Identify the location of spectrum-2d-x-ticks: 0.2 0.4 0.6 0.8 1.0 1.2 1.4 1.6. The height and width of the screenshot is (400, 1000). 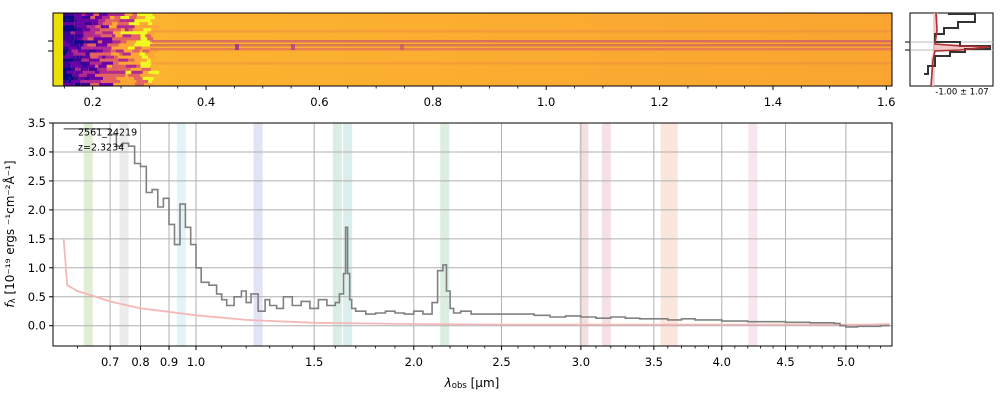
(479, 97).